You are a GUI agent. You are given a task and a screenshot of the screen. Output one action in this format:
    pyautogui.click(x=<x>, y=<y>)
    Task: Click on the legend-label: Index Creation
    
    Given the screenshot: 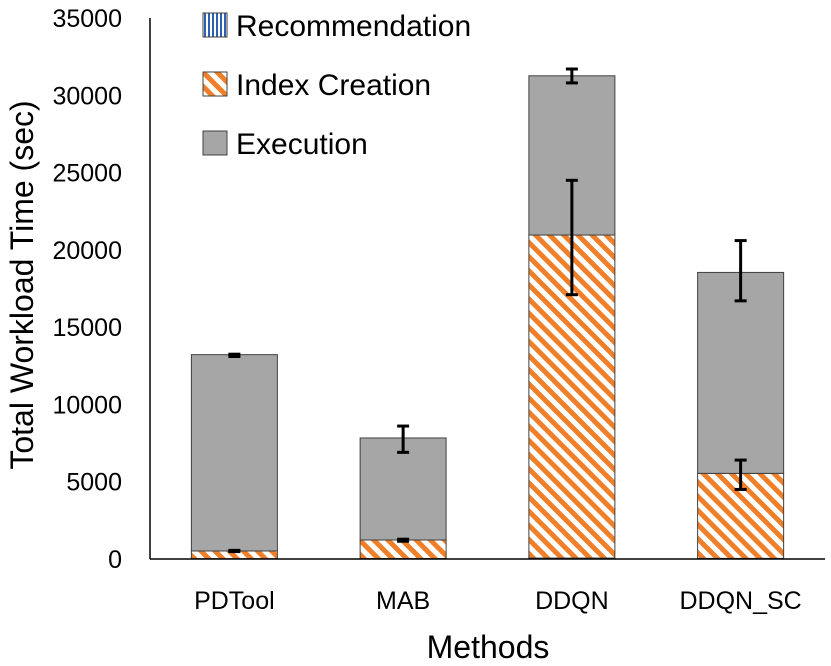 What is the action you would take?
    pyautogui.click(x=333, y=85)
    